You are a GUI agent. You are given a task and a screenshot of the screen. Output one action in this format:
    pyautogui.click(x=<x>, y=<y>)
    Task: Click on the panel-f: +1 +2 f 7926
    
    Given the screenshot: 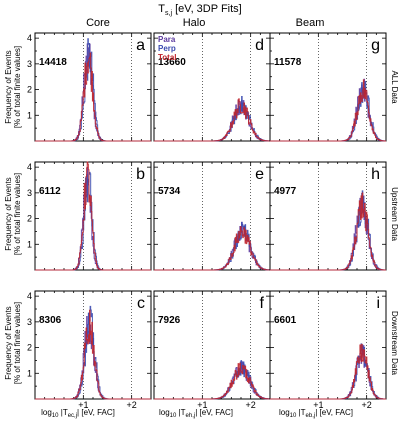 What is the action you would take?
    pyautogui.click(x=212, y=350)
    